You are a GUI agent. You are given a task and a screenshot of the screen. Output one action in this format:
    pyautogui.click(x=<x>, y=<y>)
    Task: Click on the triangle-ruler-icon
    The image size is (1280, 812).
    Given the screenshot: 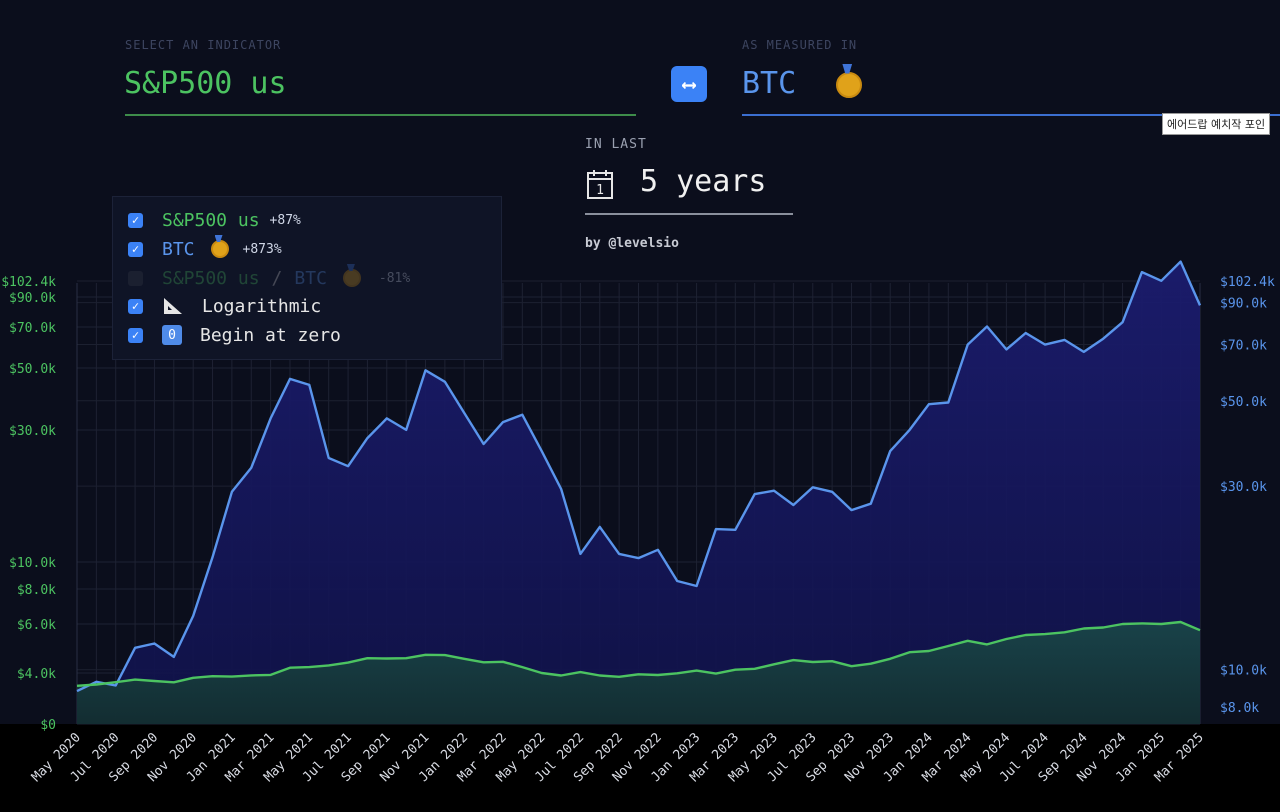 What is the action you would take?
    pyautogui.click(x=173, y=306)
    